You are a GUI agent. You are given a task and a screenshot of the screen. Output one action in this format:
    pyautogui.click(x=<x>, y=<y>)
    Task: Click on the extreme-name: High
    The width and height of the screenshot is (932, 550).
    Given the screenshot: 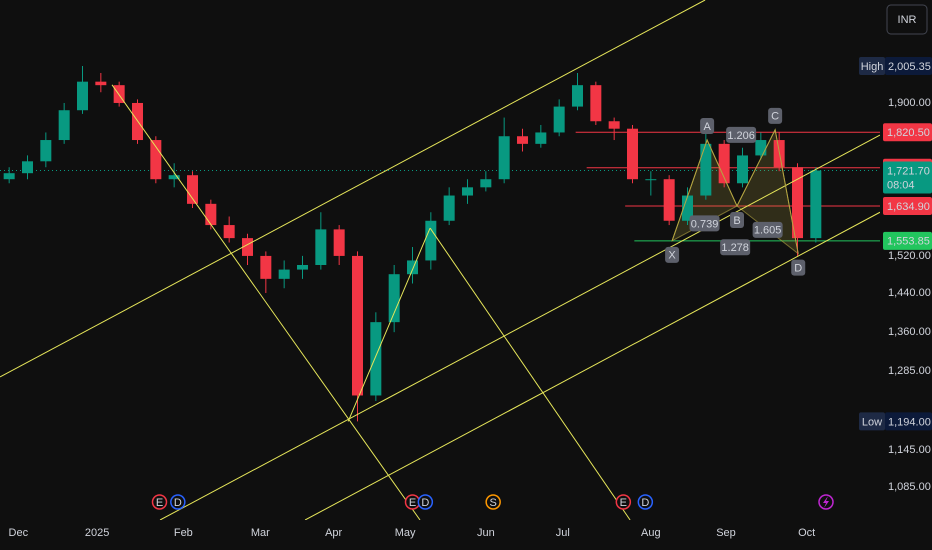 What is the action you would take?
    pyautogui.click(x=872, y=67)
    